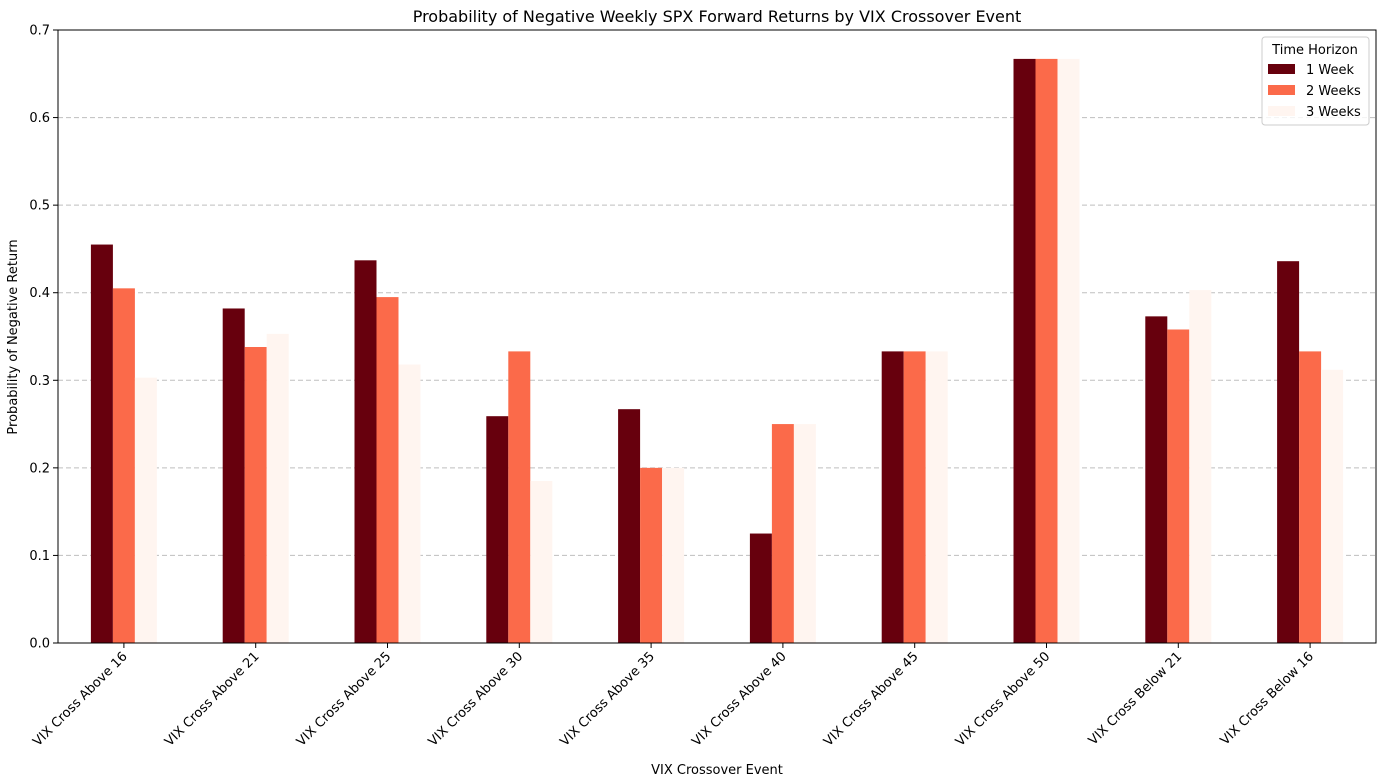  What do you see at coordinates (39, 206) in the screenshot?
I see `y-tick-label: 0.5` at bounding box center [39, 206].